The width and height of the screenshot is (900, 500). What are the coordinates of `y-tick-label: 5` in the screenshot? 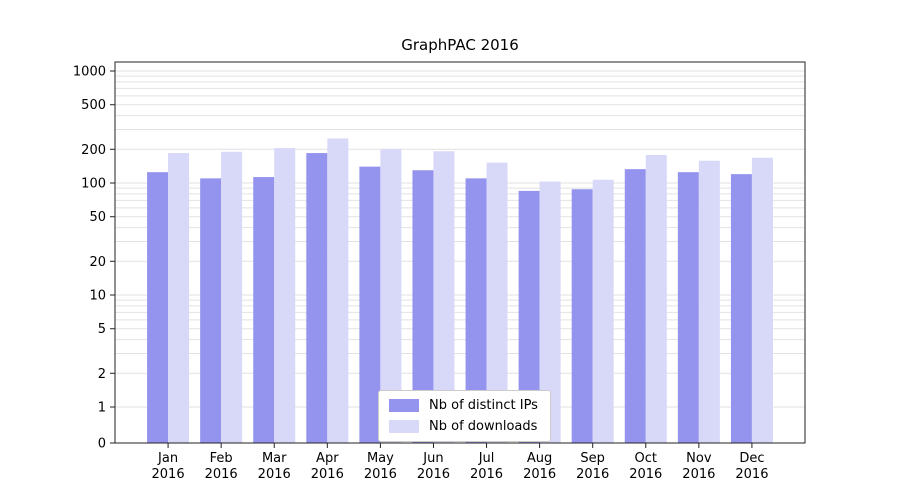 It's located at (102, 329).